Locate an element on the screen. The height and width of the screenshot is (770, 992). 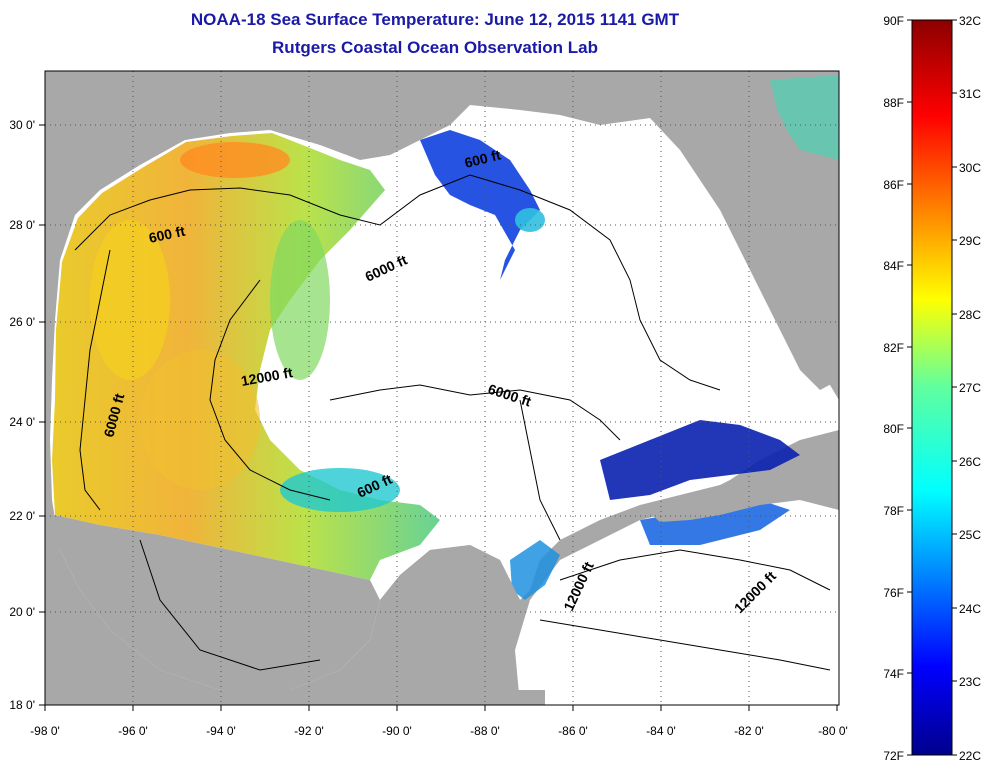
colorbar-f-label: 74F is located at coordinates (893, 674).